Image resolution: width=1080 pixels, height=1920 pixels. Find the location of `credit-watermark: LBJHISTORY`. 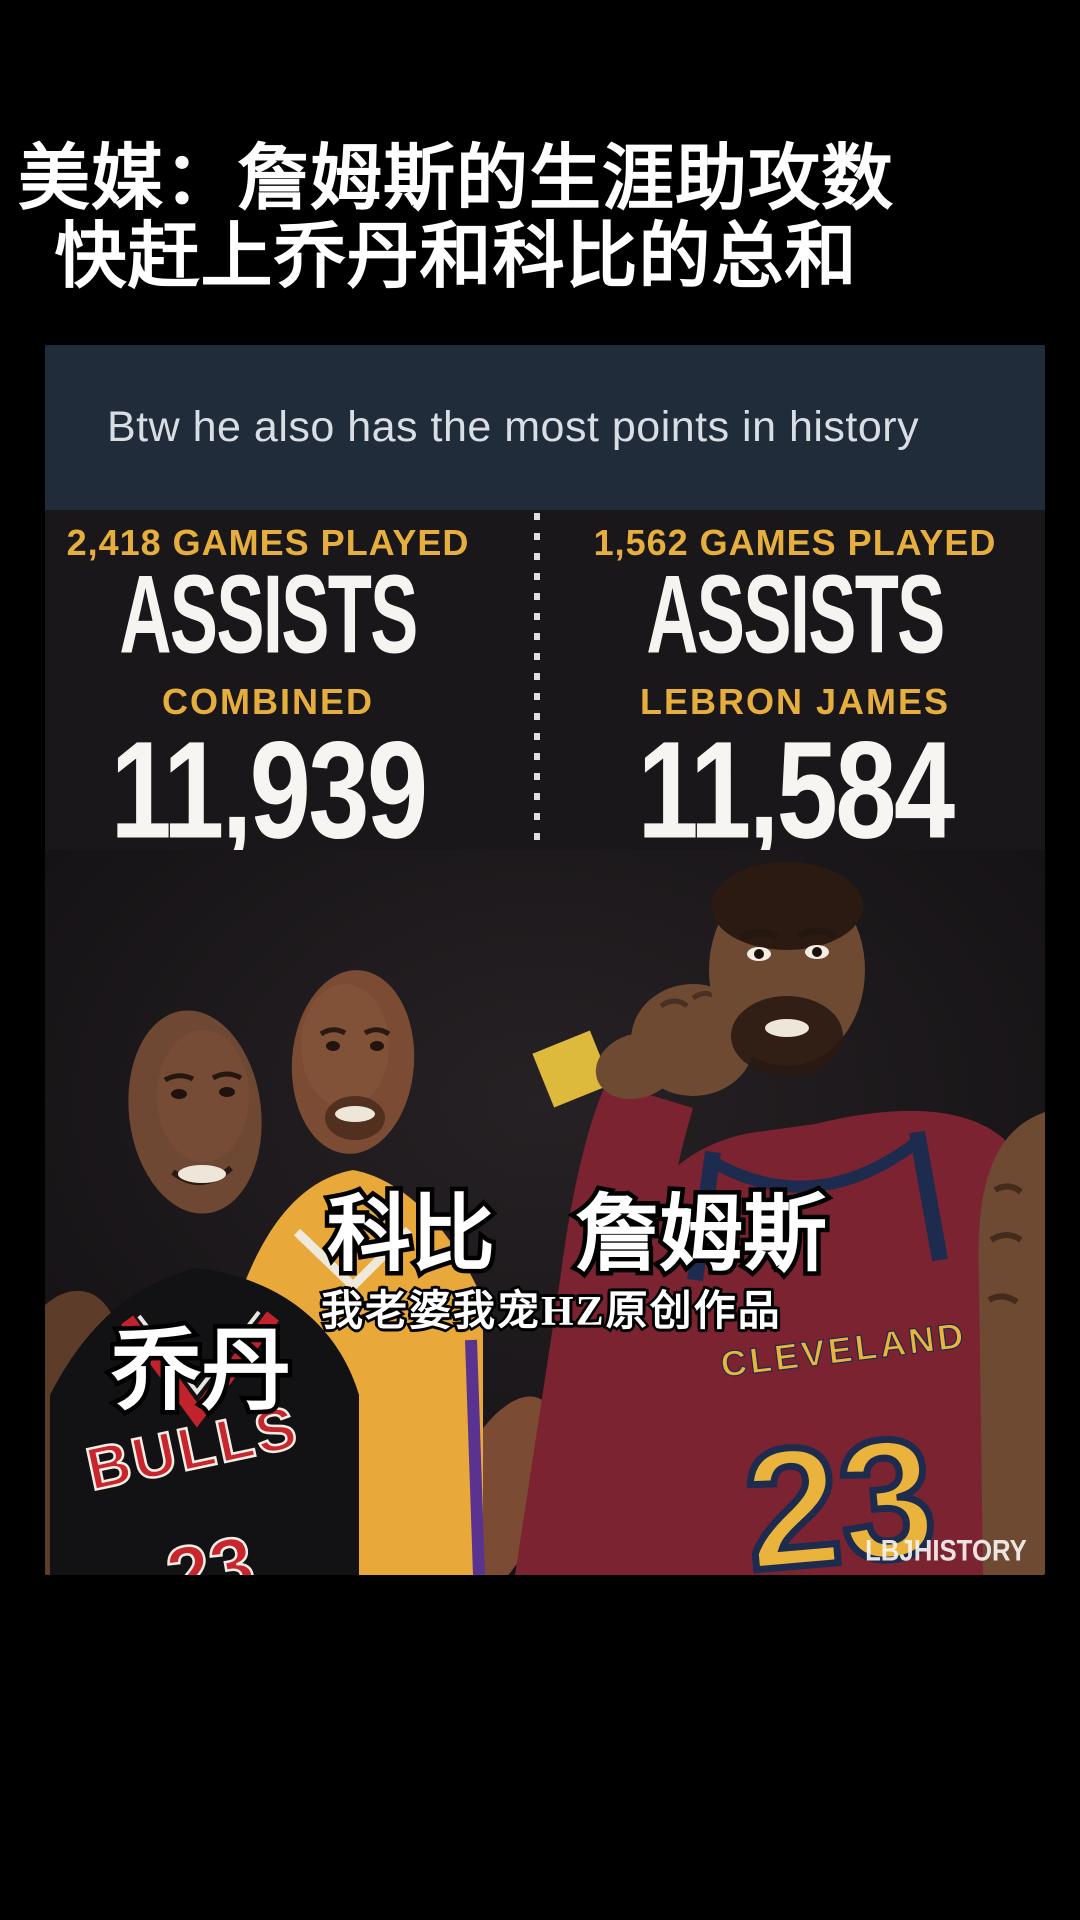

credit-watermark: LBJHISTORY is located at coordinates (946, 1550).